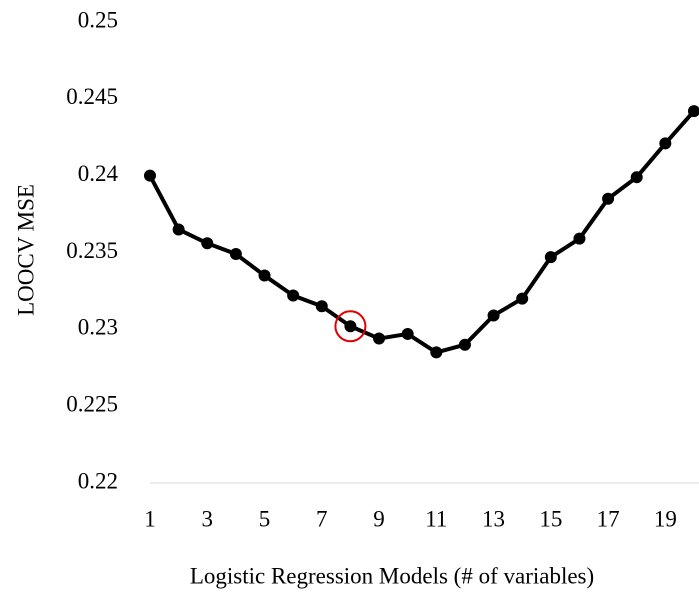 Image resolution: width=699 pixels, height=592 pixels. Describe the element at coordinates (25, 250) in the screenshot. I see `y-axis-label: LOOCV MSE` at that location.